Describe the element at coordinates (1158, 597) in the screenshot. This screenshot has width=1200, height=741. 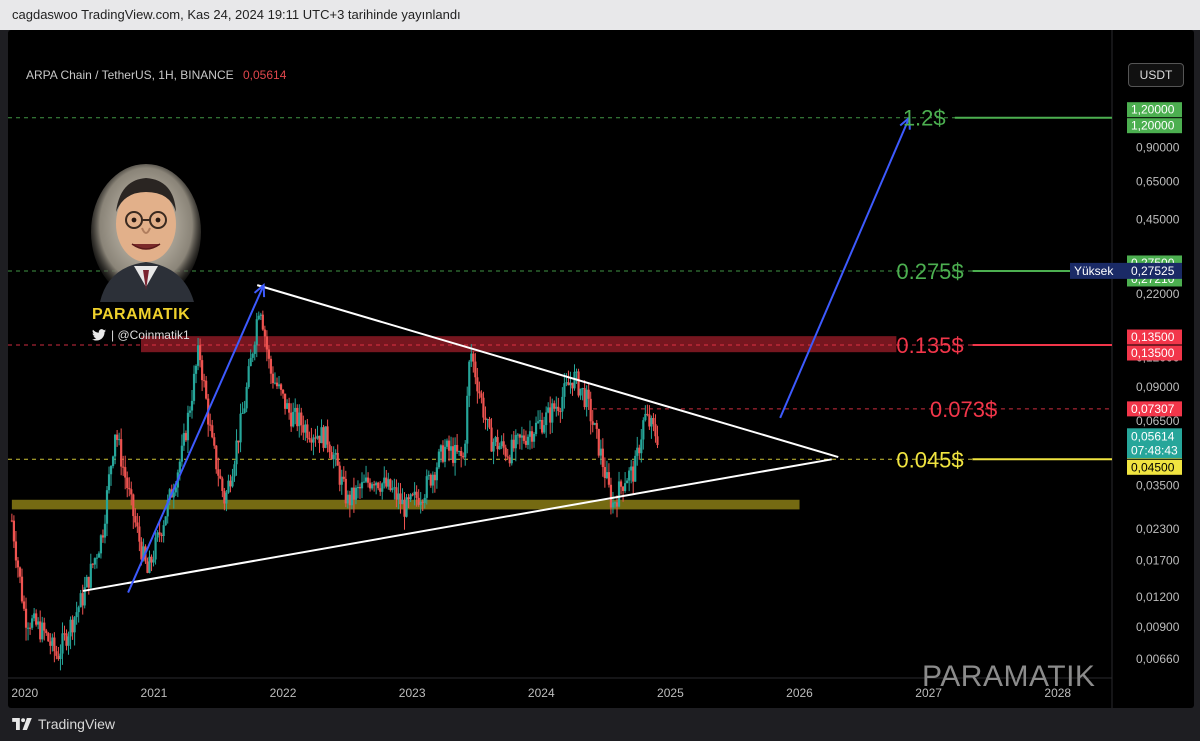
I see `price-axis-tick-label: 0,01200` at that location.